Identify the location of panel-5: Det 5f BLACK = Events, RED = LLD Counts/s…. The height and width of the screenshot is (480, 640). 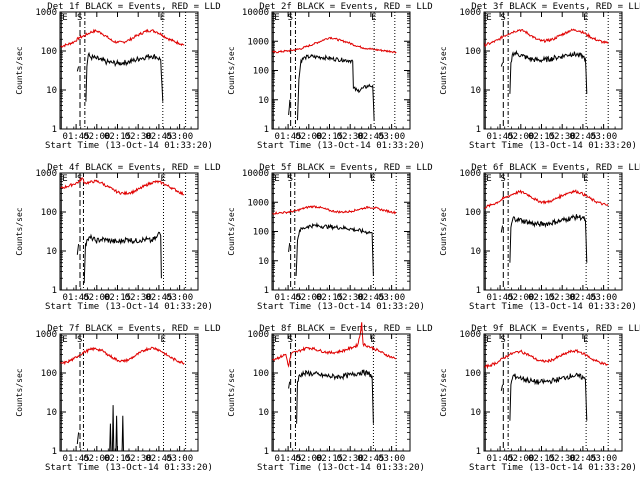
(330, 237).